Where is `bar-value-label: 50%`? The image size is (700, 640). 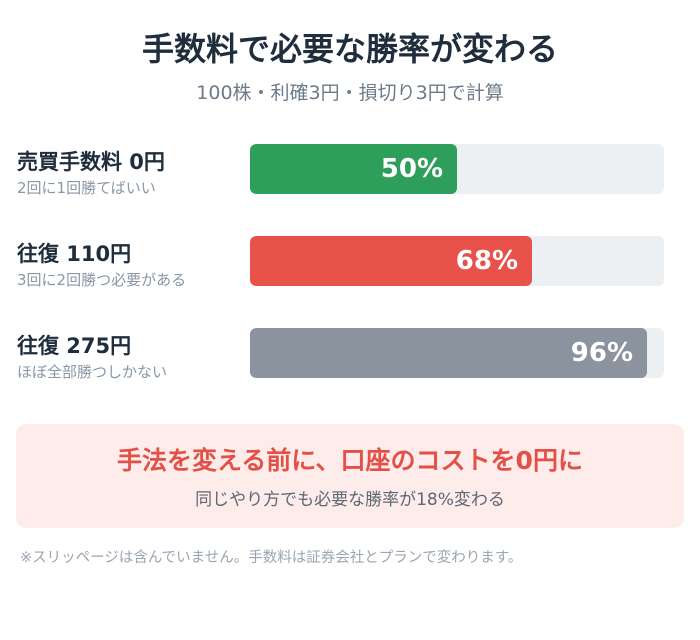
bar-value-label: 50% is located at coordinates (411, 169).